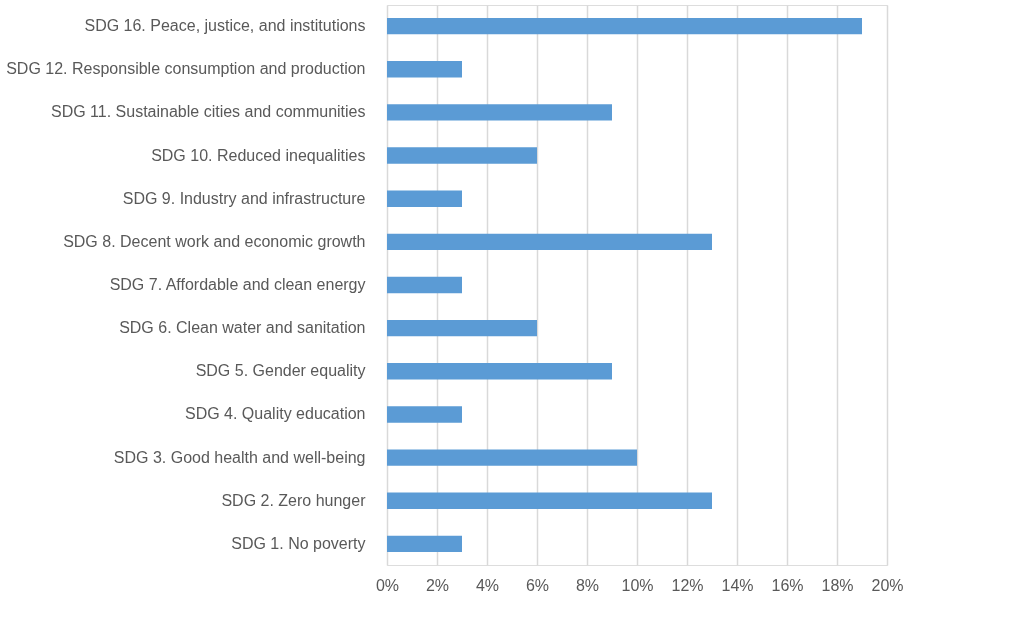 The height and width of the screenshot is (629, 1033). I want to click on x-tick-label: 2%, so click(437, 585).